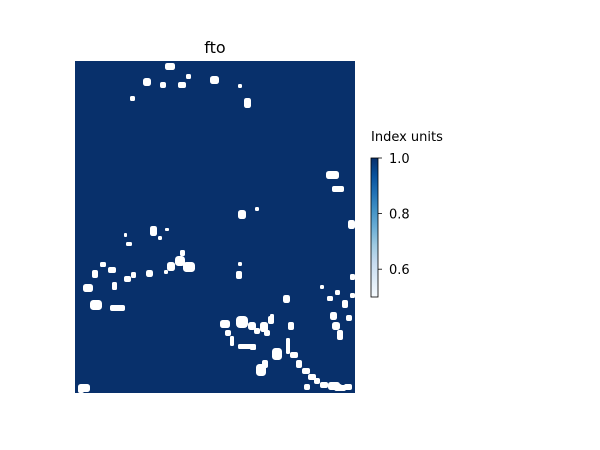  I want to click on colorbar-ticks: 0.6 0.8 1.0, so click(394, 215).